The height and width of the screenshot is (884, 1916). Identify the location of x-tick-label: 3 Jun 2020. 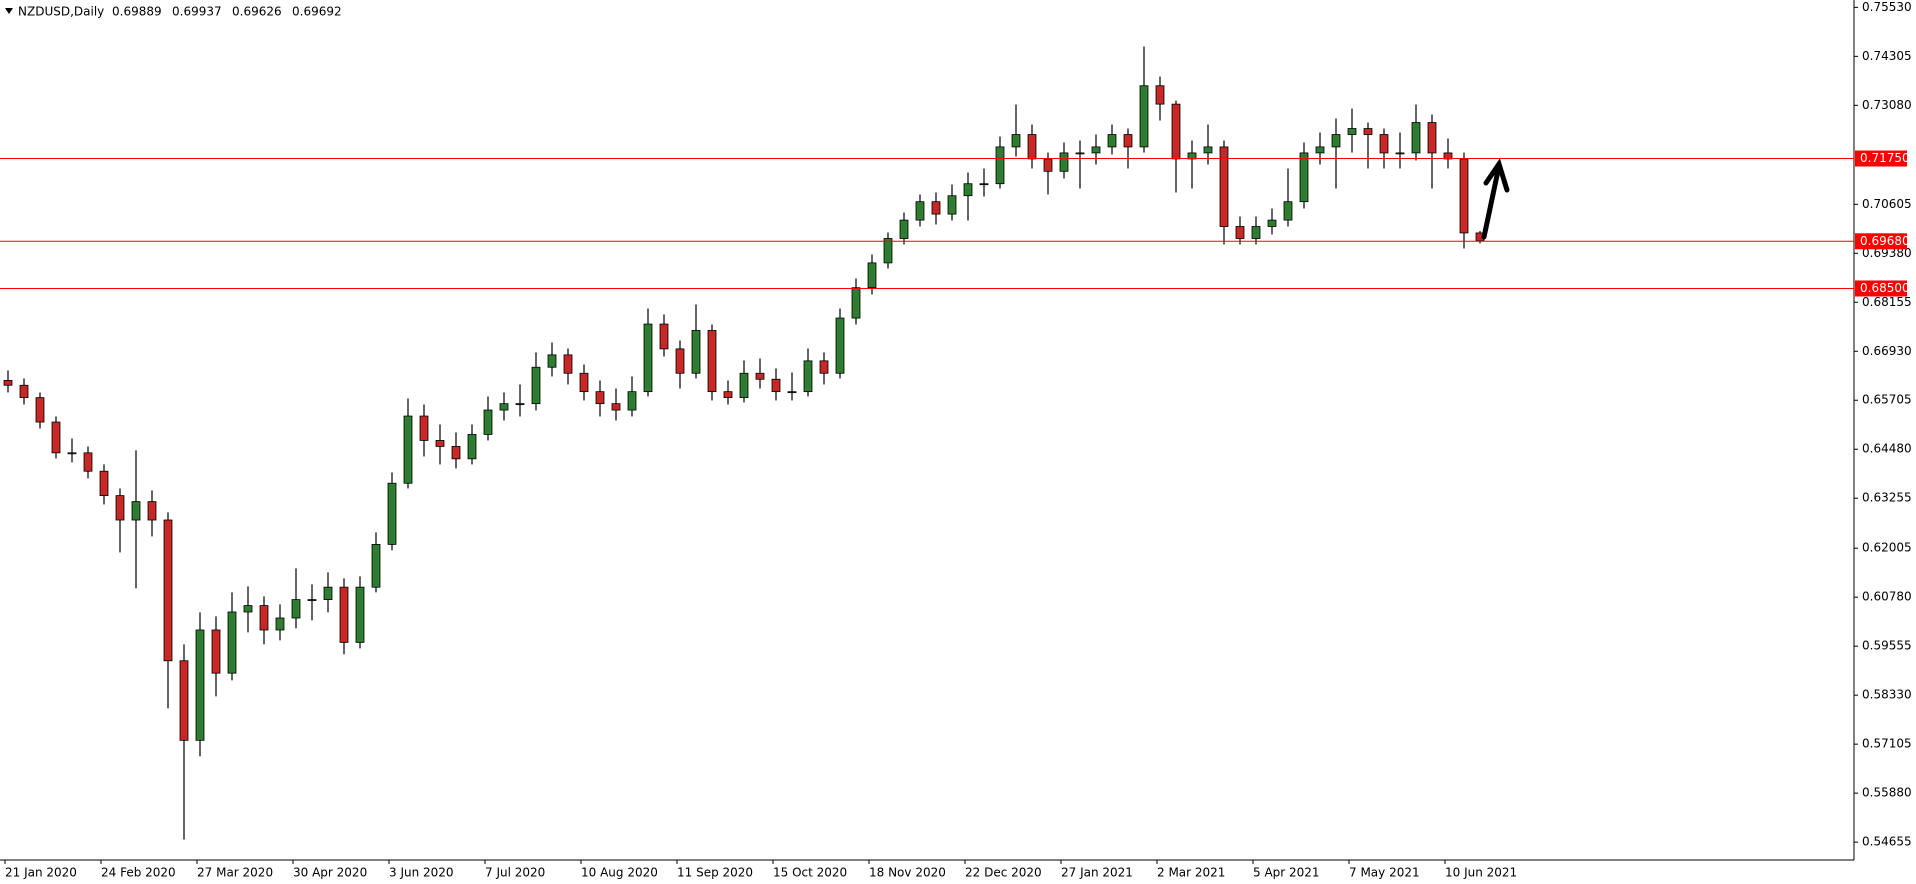
(421, 873).